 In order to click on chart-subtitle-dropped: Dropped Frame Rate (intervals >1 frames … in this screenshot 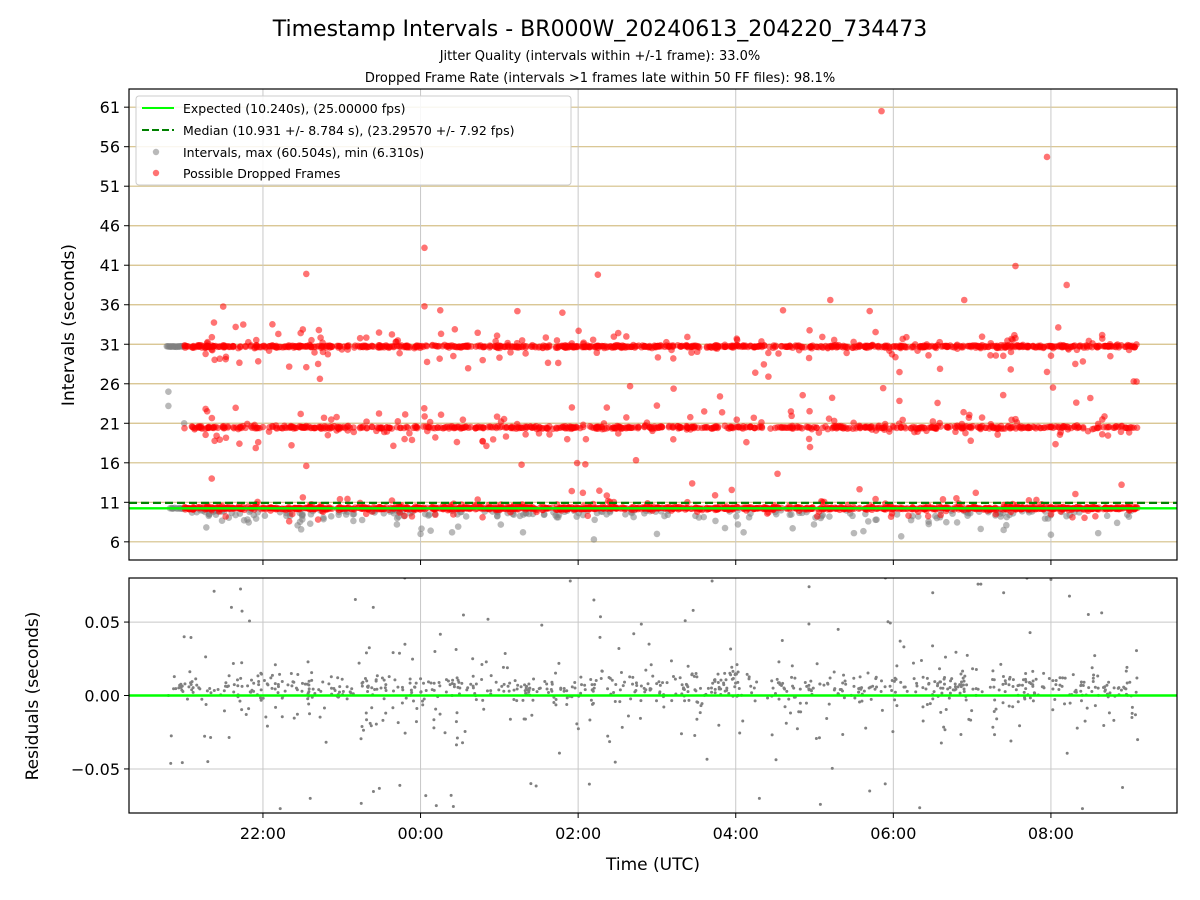, I will do `click(600, 78)`.